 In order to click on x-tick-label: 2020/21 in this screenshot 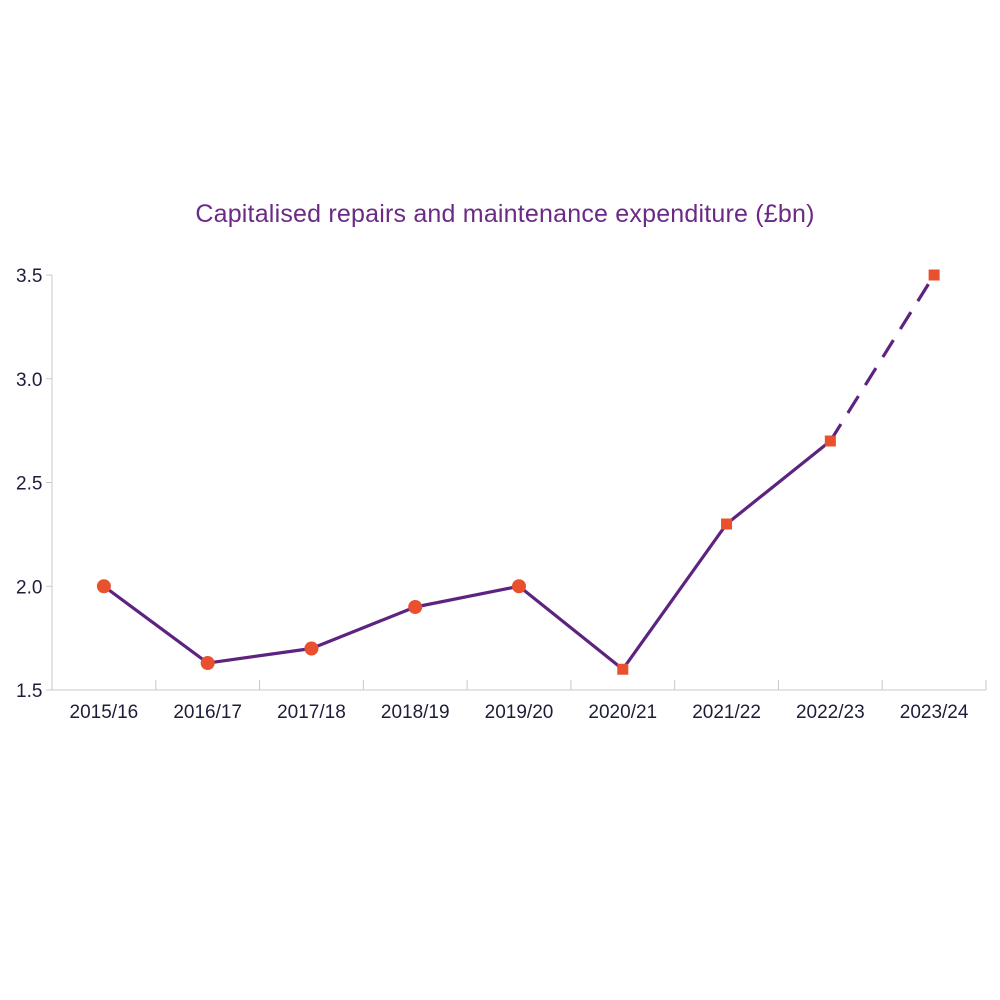, I will do `click(622, 712)`.